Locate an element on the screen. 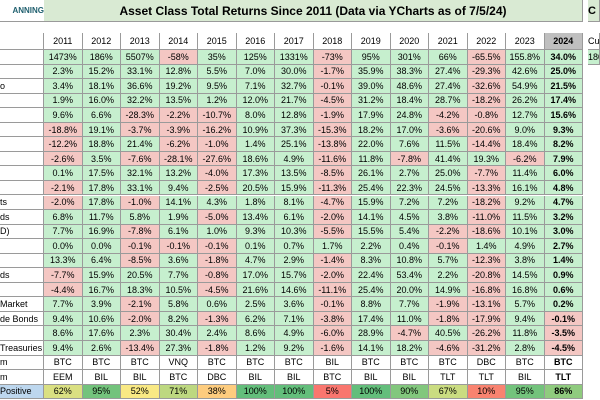  cell: 30.4% is located at coordinates (178, 333).